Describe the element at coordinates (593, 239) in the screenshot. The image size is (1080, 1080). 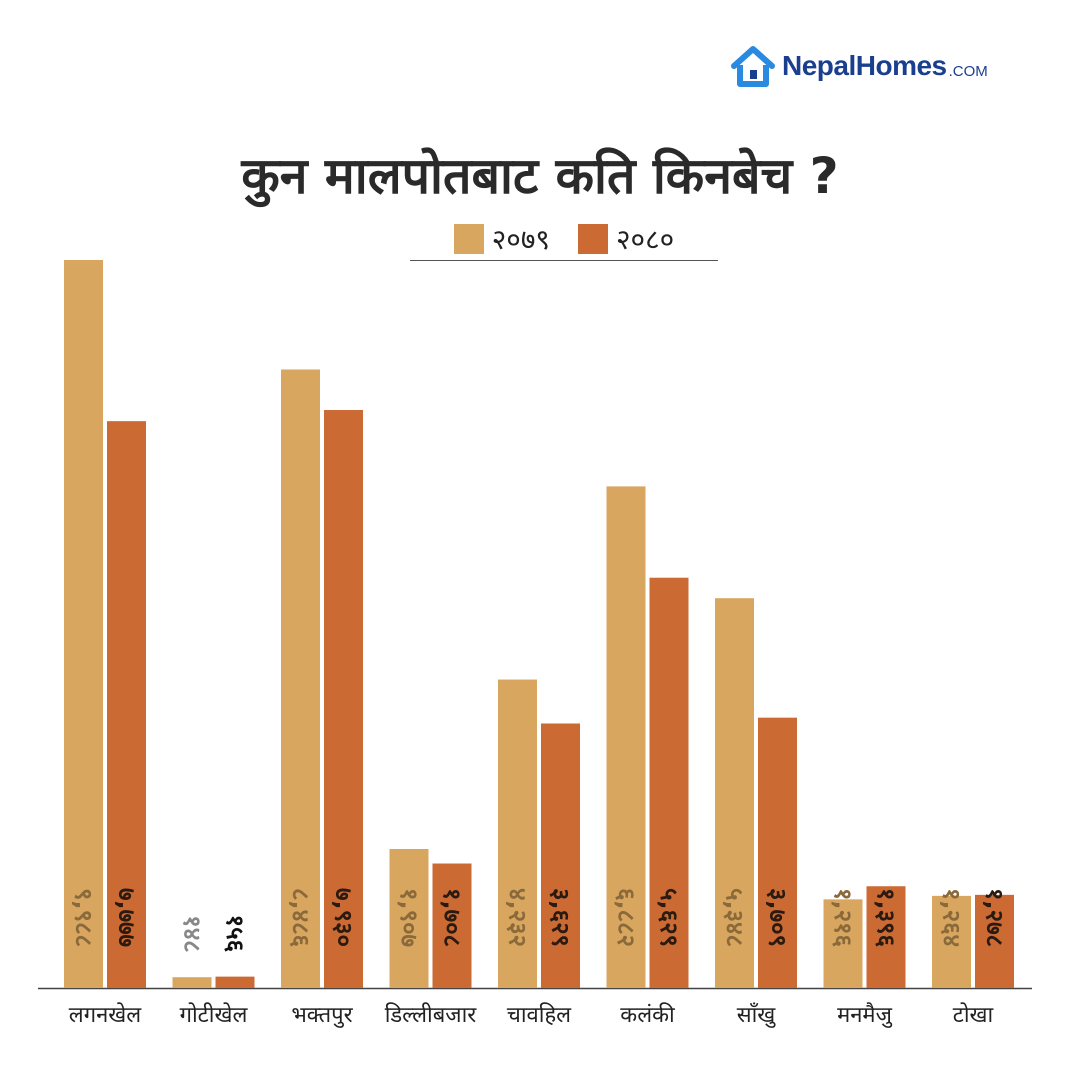
I see `legend-swatch-2080` at that location.